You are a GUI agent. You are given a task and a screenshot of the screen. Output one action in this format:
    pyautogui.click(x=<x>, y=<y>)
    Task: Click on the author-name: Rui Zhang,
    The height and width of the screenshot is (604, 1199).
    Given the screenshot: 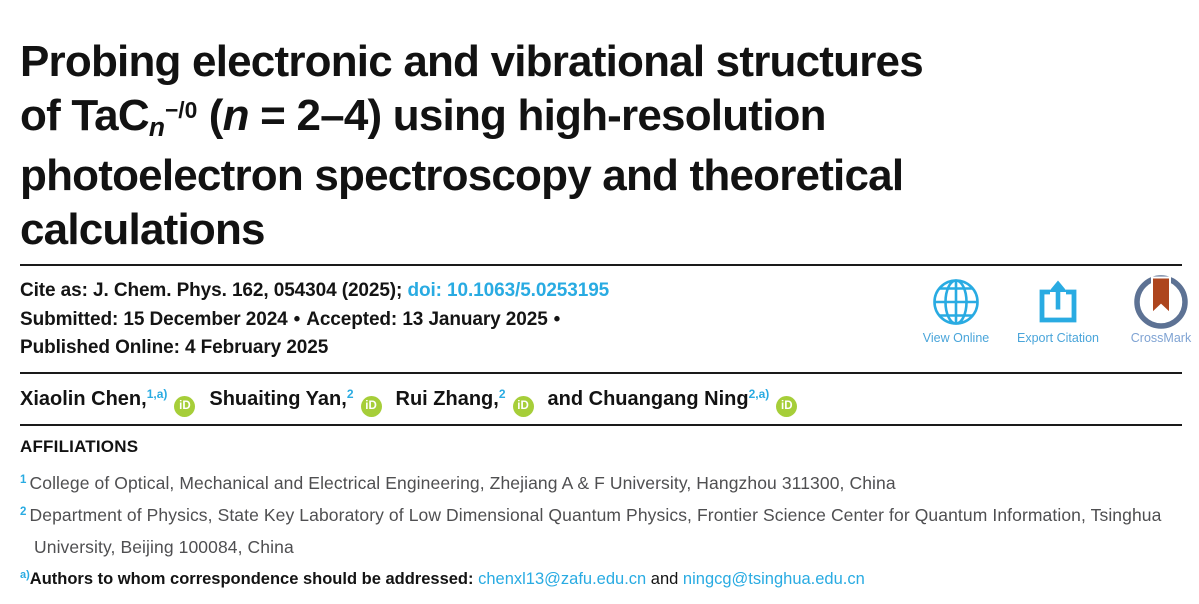 What is the action you would take?
    pyautogui.click(x=447, y=399)
    